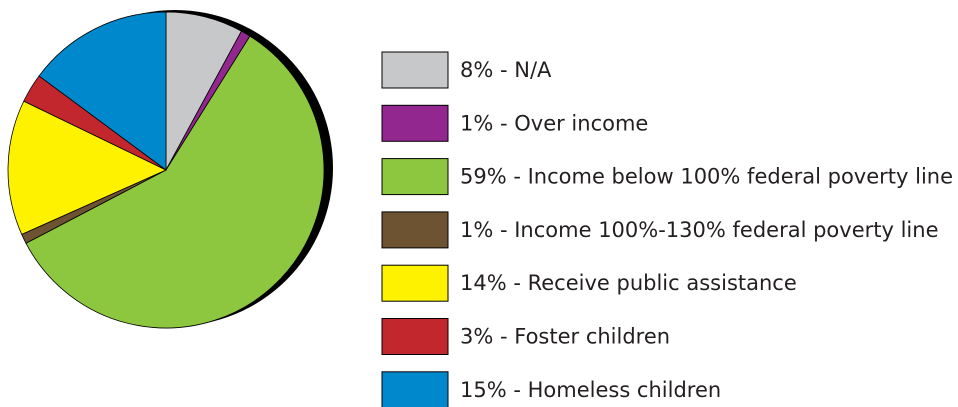  What do you see at coordinates (565, 337) in the screenshot?
I see `legend-label-6: 3% - Foster children` at bounding box center [565, 337].